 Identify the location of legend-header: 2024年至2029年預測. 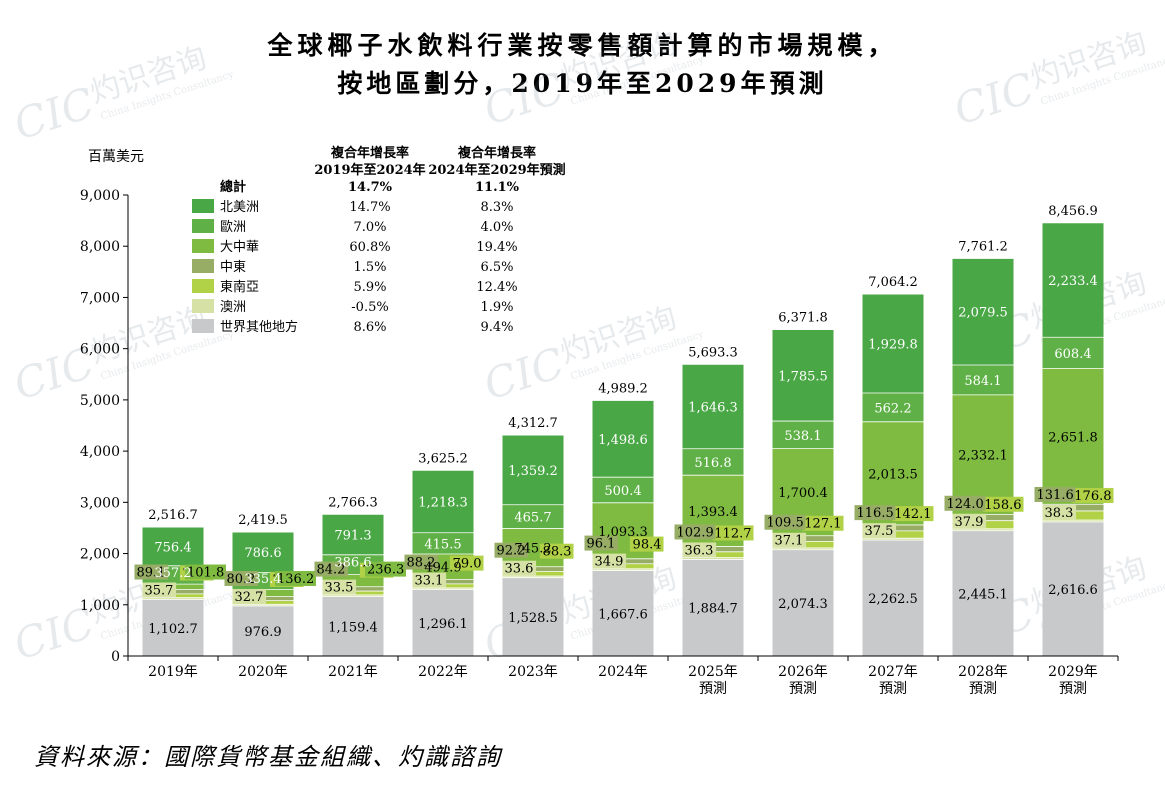
(496, 170).